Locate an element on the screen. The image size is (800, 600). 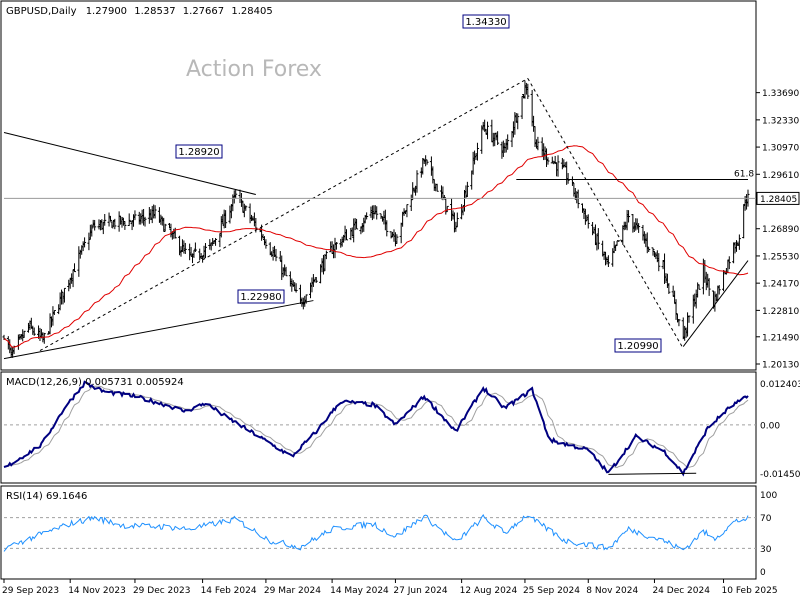
rsi-indicator: 100 70 30 0 is located at coordinates (390, 534).